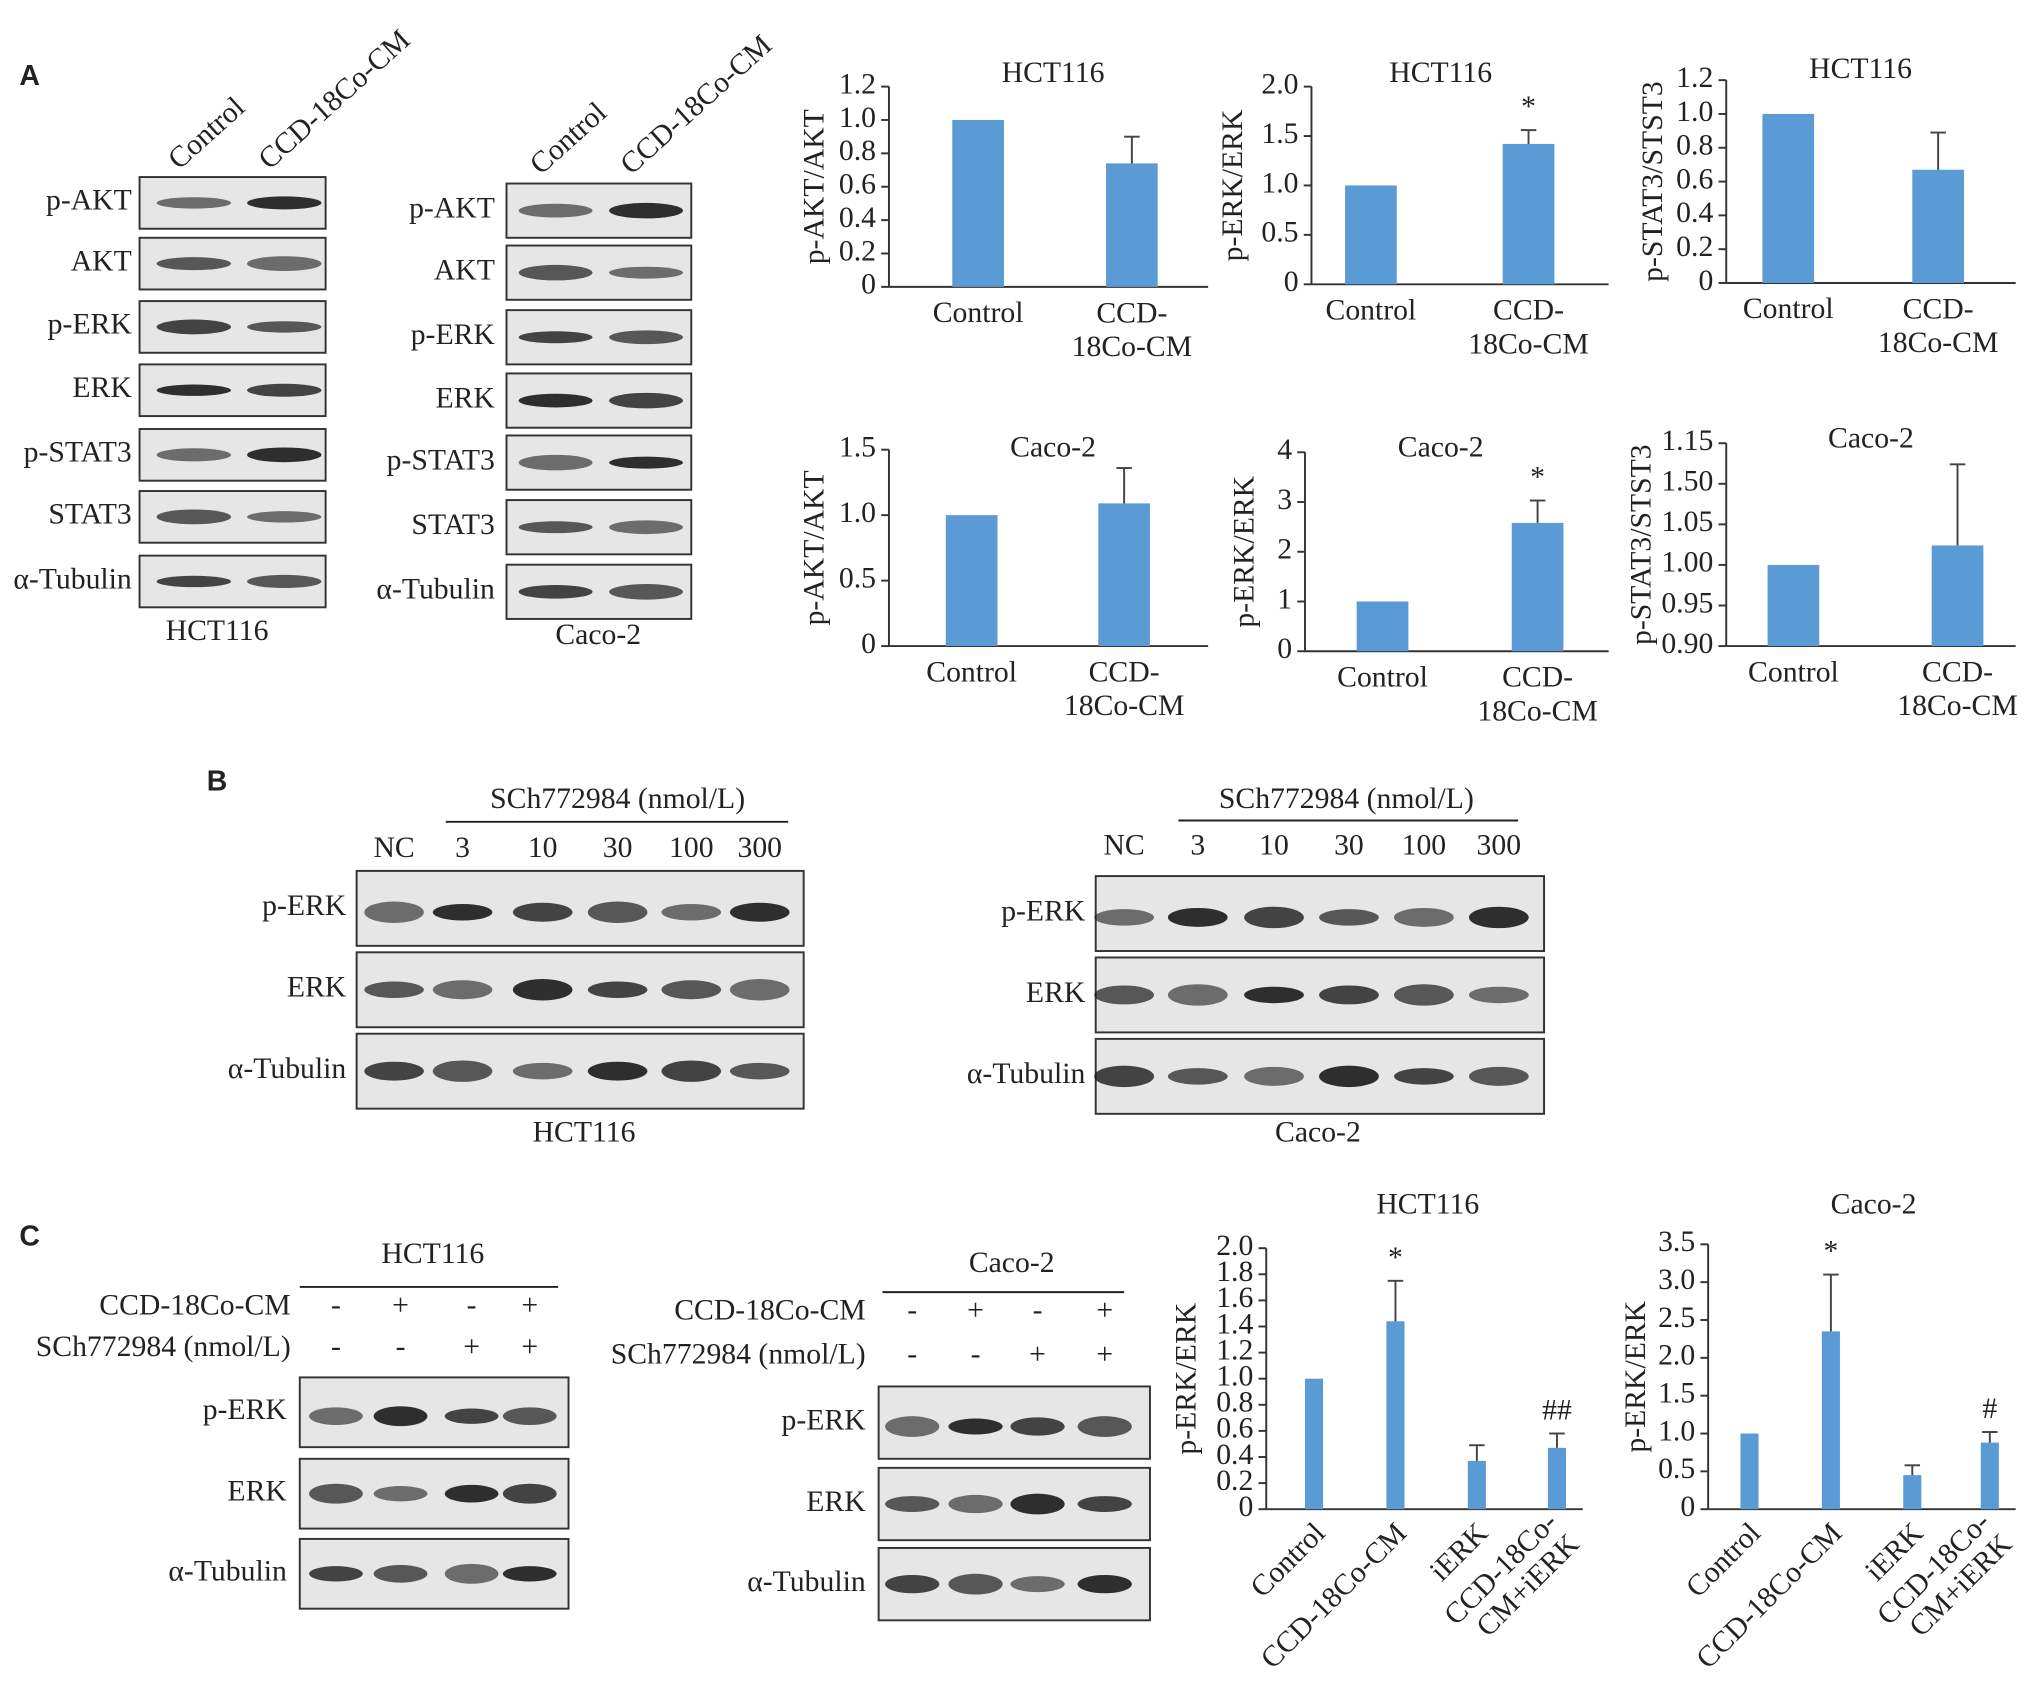 This screenshot has width=2026, height=1694. What do you see at coordinates (598, 635) in the screenshot?
I see `blot-caption: Caco-2` at bounding box center [598, 635].